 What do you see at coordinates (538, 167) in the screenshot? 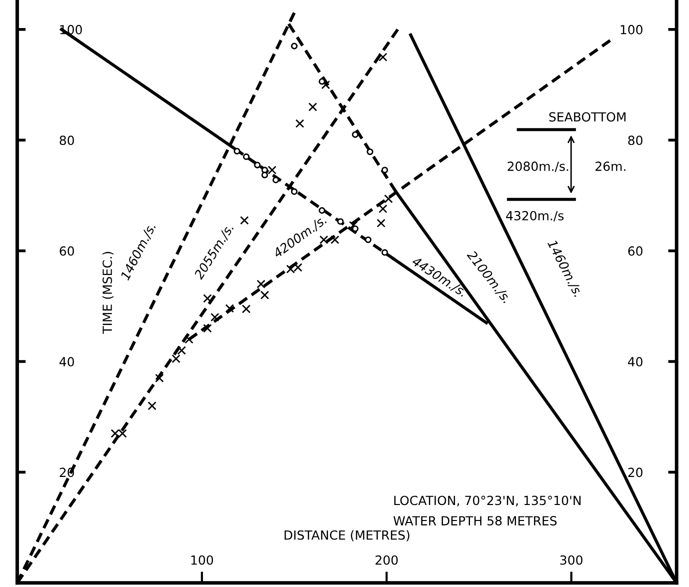
I see `annotation: 2080m./s.` at bounding box center [538, 167].